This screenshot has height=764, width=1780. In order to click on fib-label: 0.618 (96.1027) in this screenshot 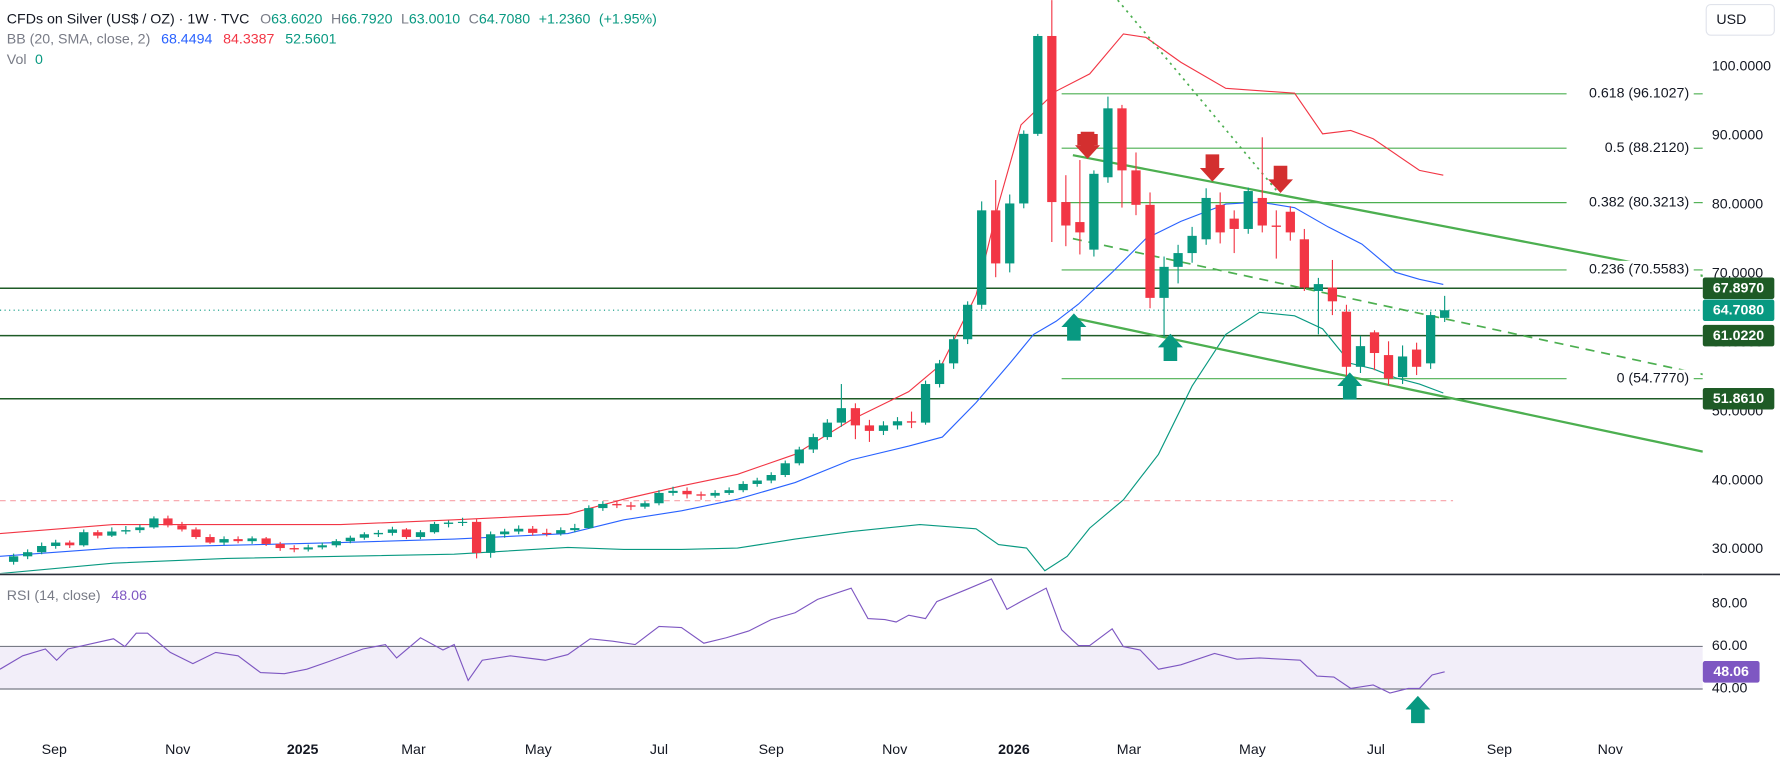, I will do `click(1639, 94)`.